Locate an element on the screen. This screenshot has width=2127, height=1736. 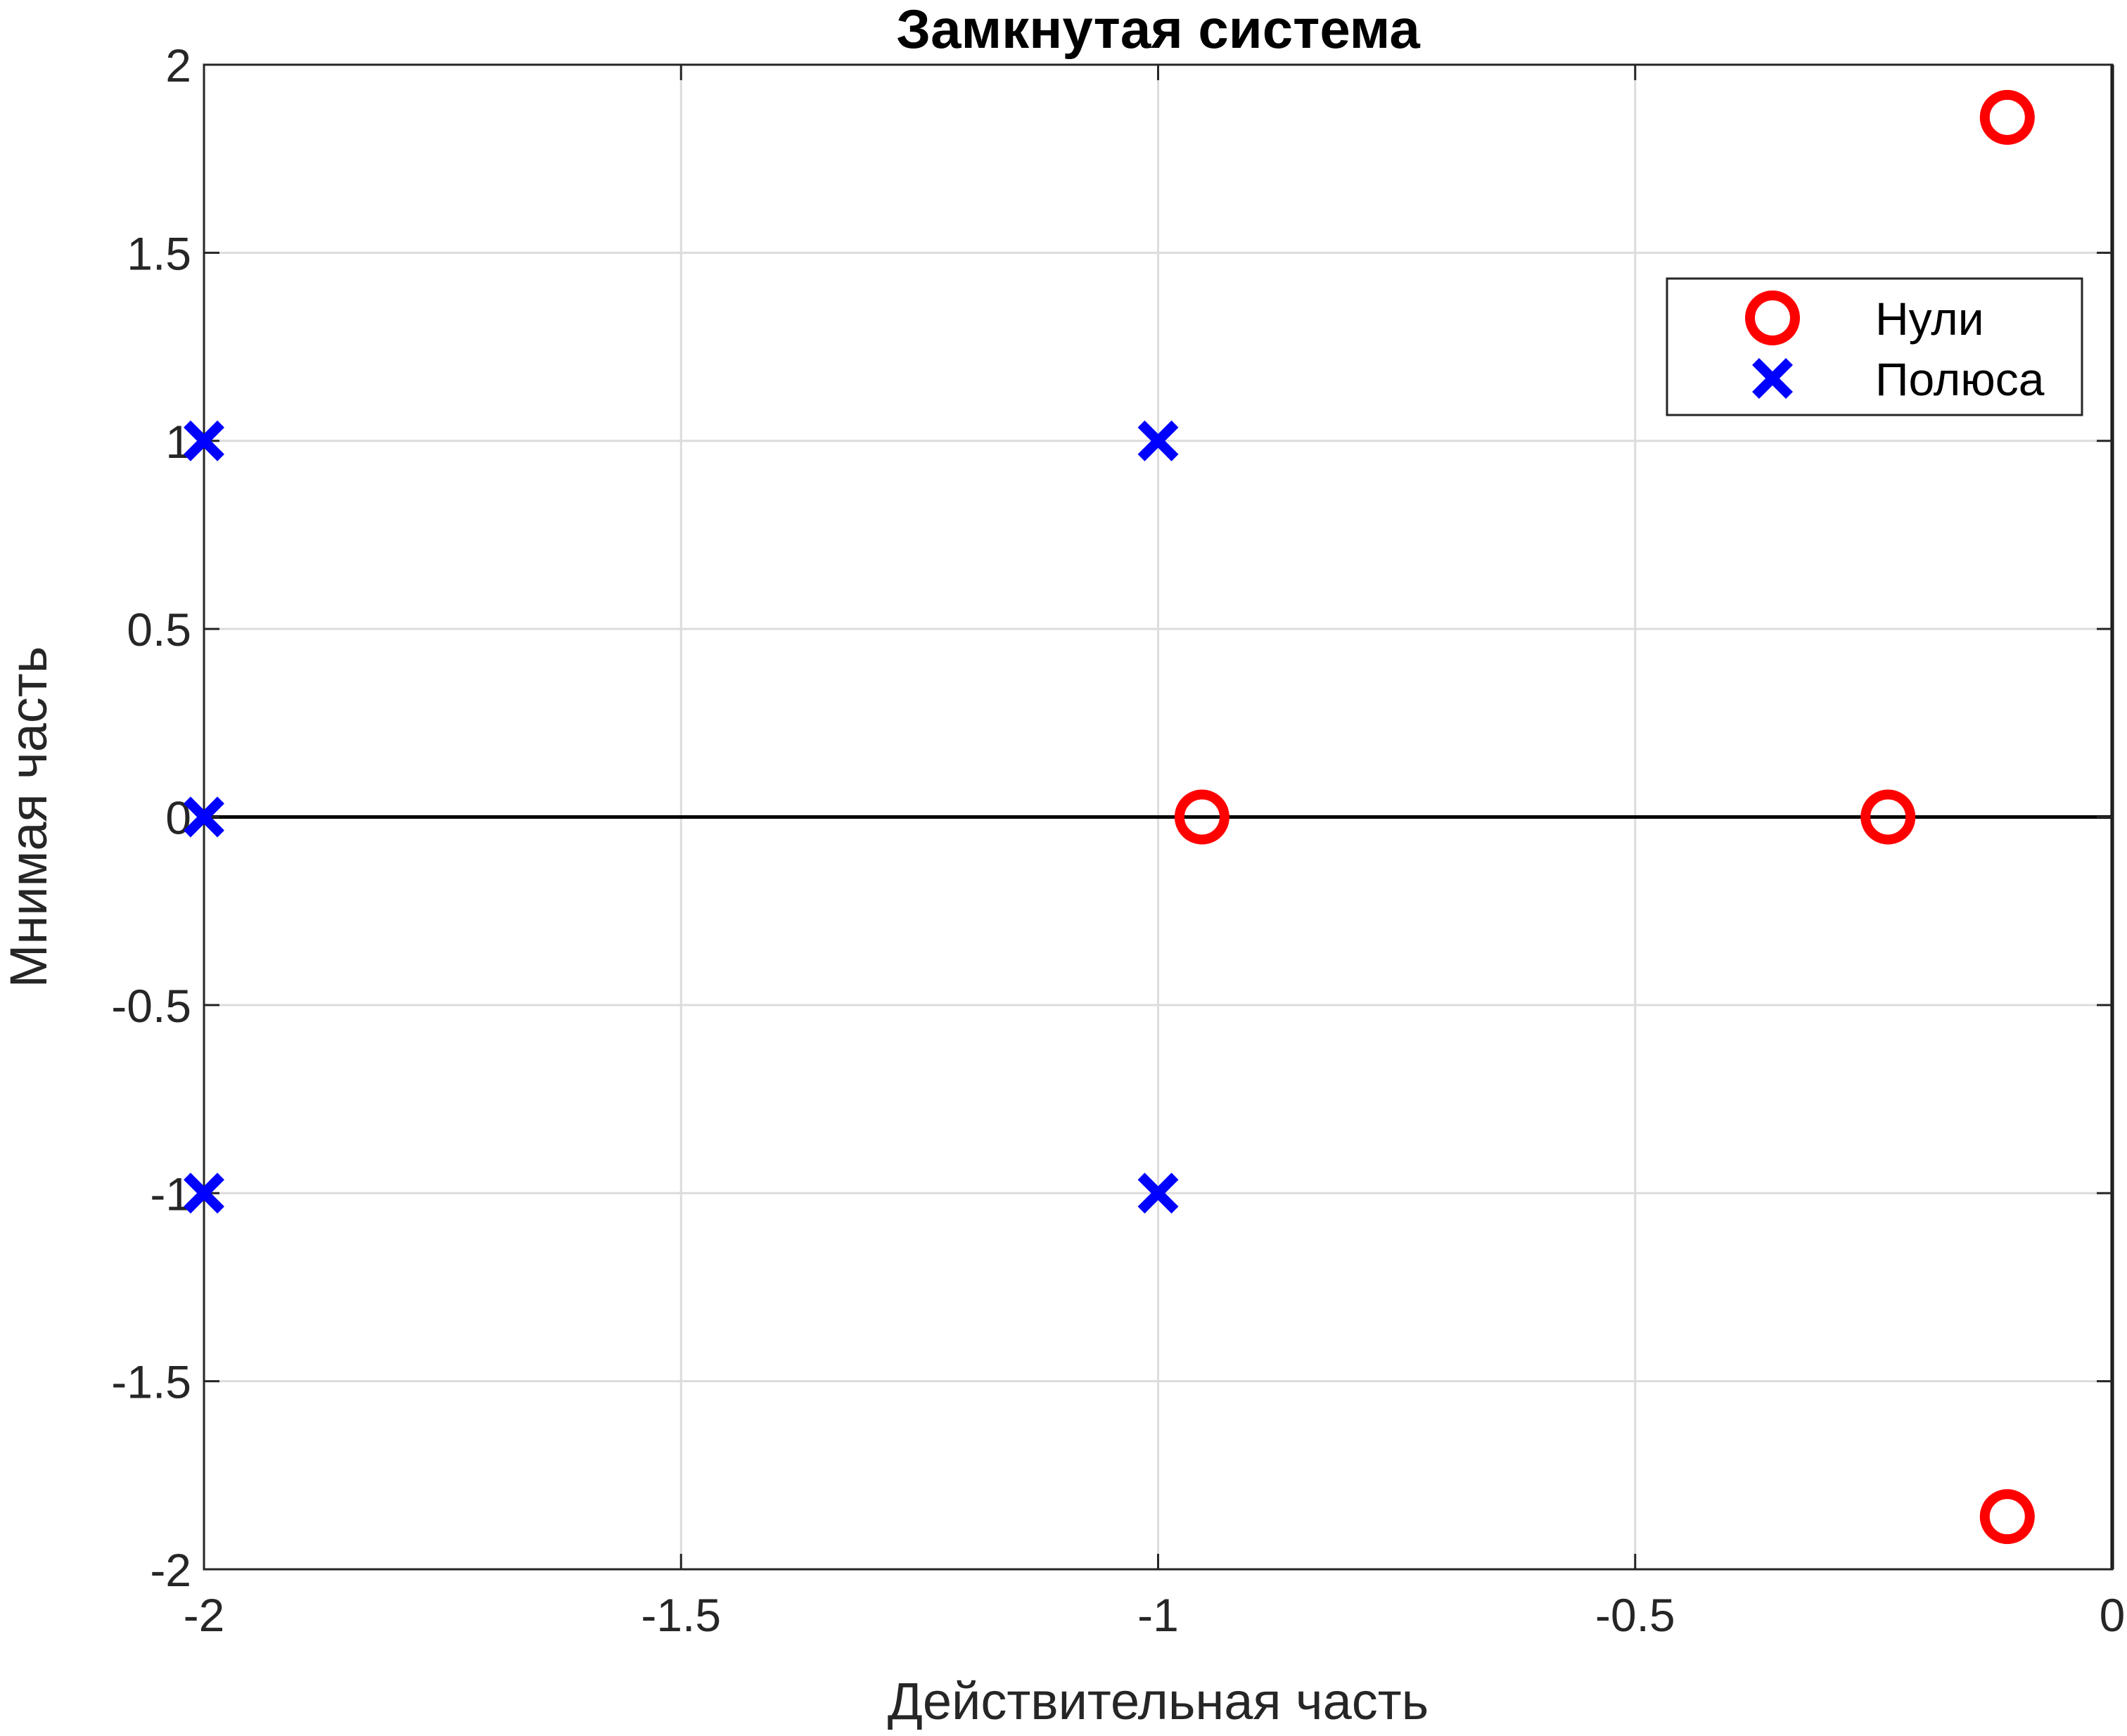
legend-marker-poles is located at coordinates (1773, 378).